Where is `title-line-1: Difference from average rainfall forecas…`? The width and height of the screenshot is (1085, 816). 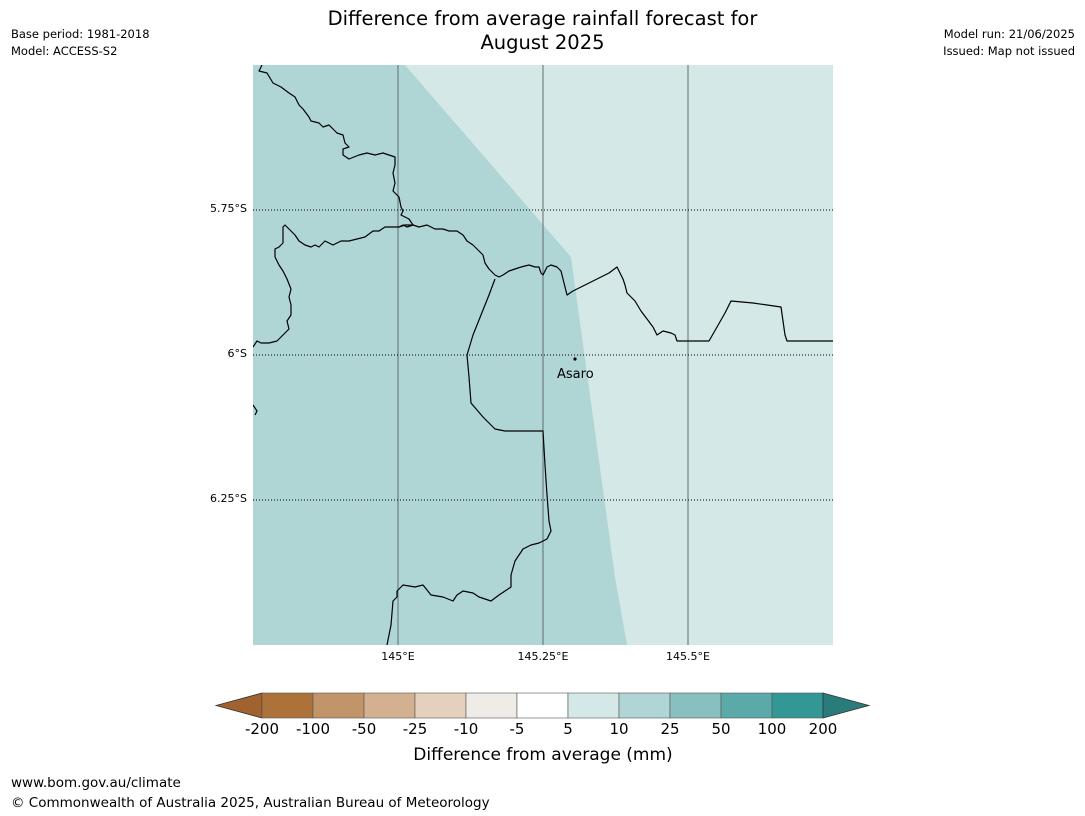
title-line-1: Difference from average rainfall forecas… is located at coordinates (542, 18).